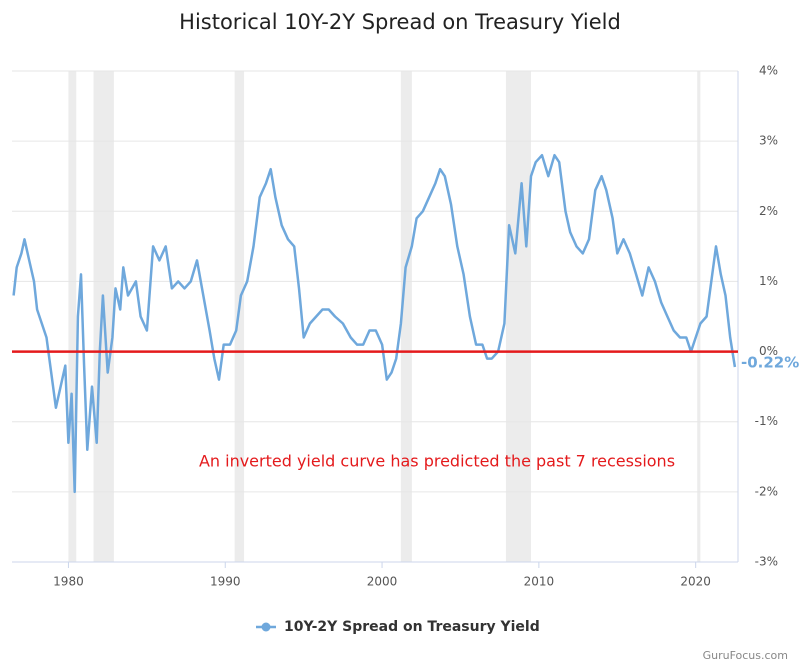  Describe the element at coordinates (225, 582) in the screenshot. I see `x-tick-label: 1990` at that location.